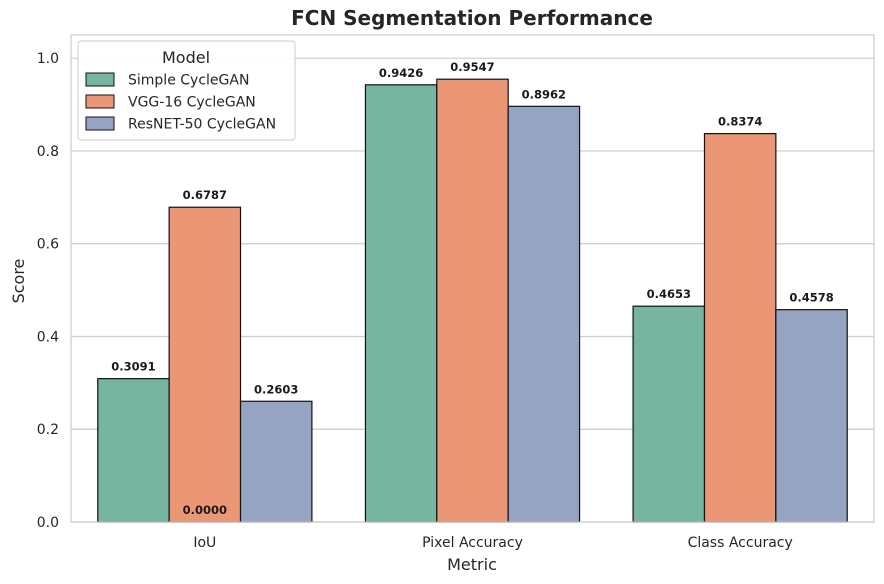 Image resolution: width=884 pixels, height=584 pixels. I want to click on y-tick-label: 0.0, so click(48, 523).